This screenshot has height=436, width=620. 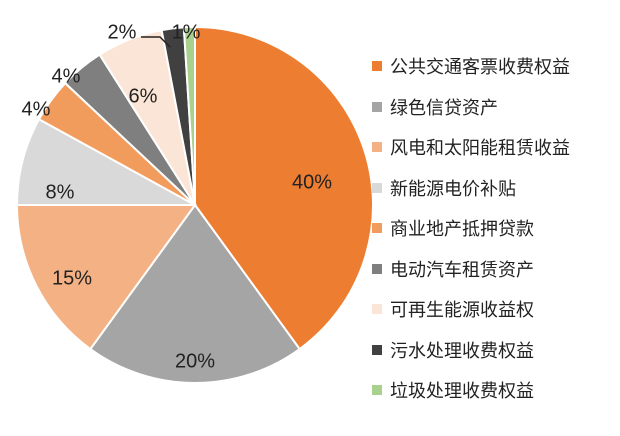 What do you see at coordinates (186, 32) in the screenshot?
I see `data-label-9: 1%` at bounding box center [186, 32].